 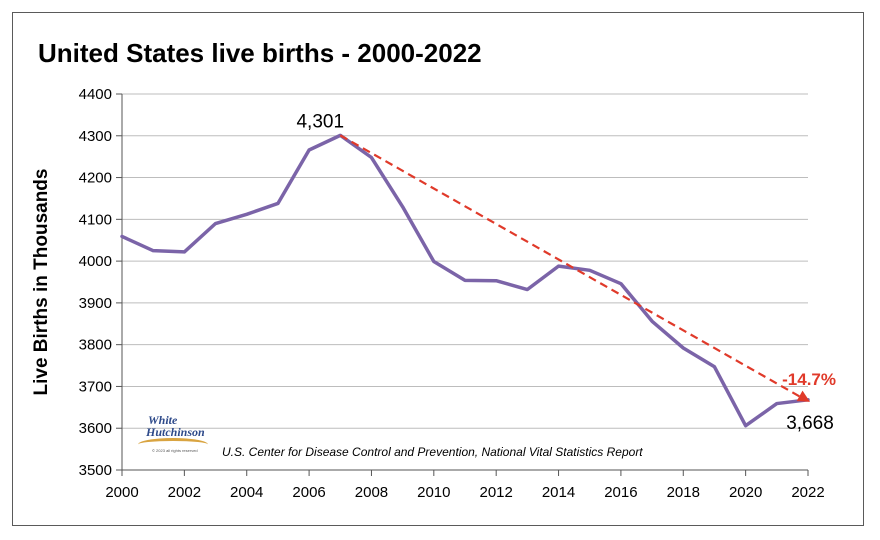 I want to click on chart-title: United States live births - 2000-2022, so click(x=260, y=53).